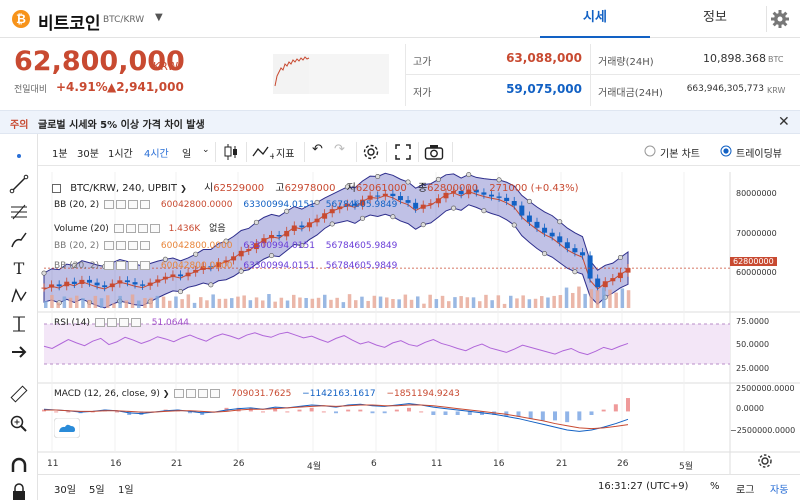 Image resolution: width=800 pixels, height=500 pixels. Describe the element at coordinates (339, 149) in the screenshot. I see `redo-icon: ↷` at that location.